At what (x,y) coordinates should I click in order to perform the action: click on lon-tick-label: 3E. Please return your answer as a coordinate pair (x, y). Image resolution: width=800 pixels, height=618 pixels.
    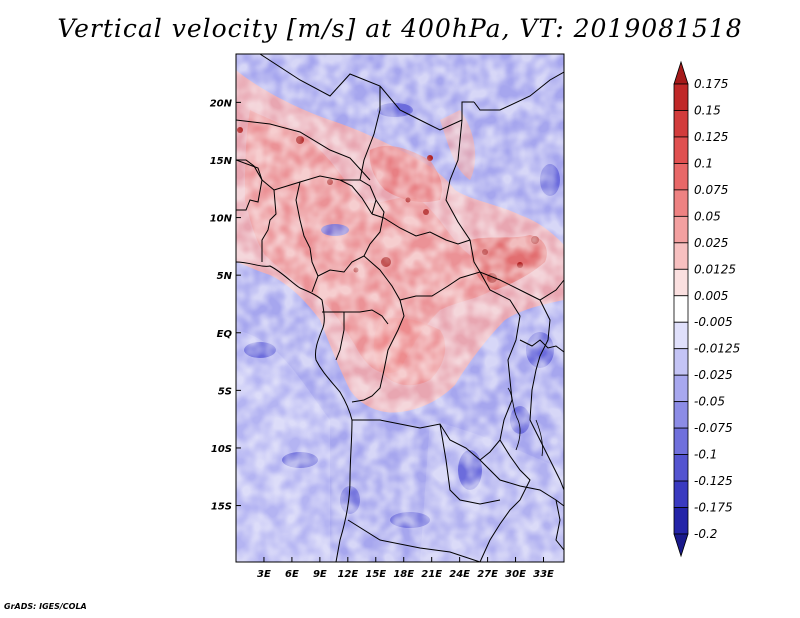
    Looking at the image, I should click on (264, 574).